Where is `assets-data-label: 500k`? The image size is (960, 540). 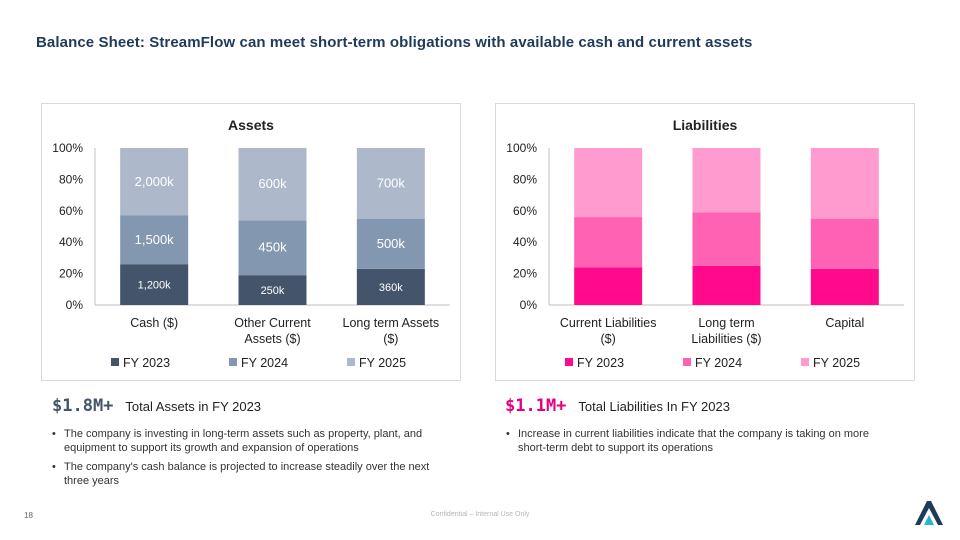 assets-data-label: 500k is located at coordinates (391, 243).